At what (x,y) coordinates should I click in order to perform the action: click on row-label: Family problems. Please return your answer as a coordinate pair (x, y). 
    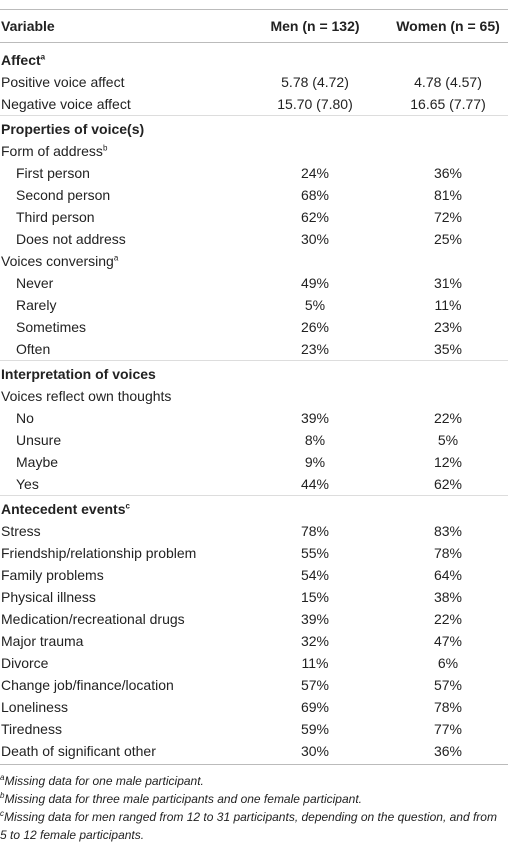
    Looking at the image, I should click on (52, 575).